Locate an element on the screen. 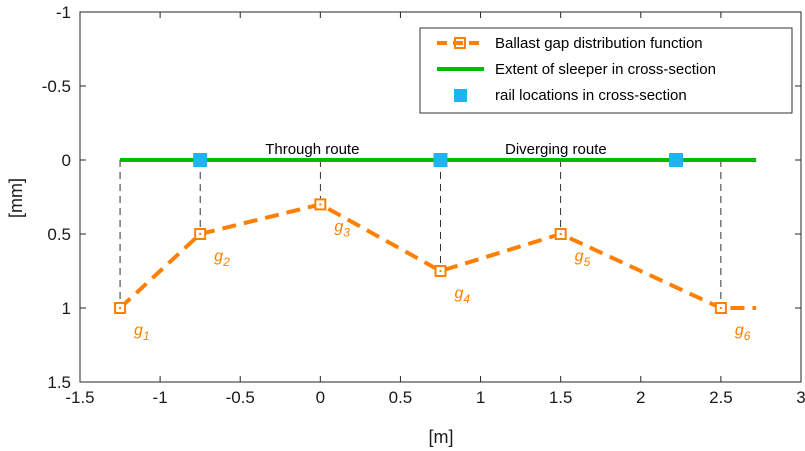 Image resolution: width=805 pixels, height=451 pixels. x-tick-label: 0.5 is located at coordinates (401, 397).